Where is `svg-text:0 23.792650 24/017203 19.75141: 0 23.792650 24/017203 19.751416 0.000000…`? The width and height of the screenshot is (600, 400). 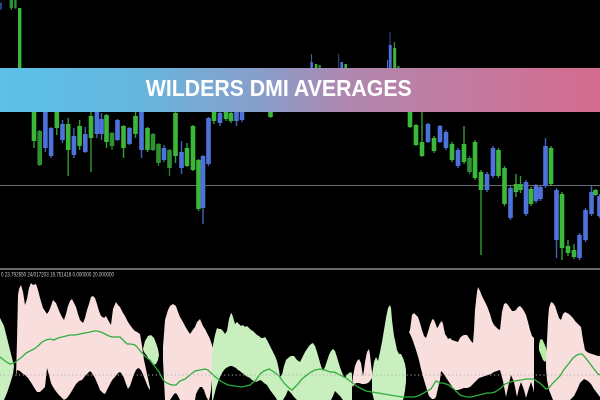
svg-text:0 23.792650 24/017203 19.75141: 0 23.792650 24/017203 19.751416 0.000000… is located at coordinates (57, 276).